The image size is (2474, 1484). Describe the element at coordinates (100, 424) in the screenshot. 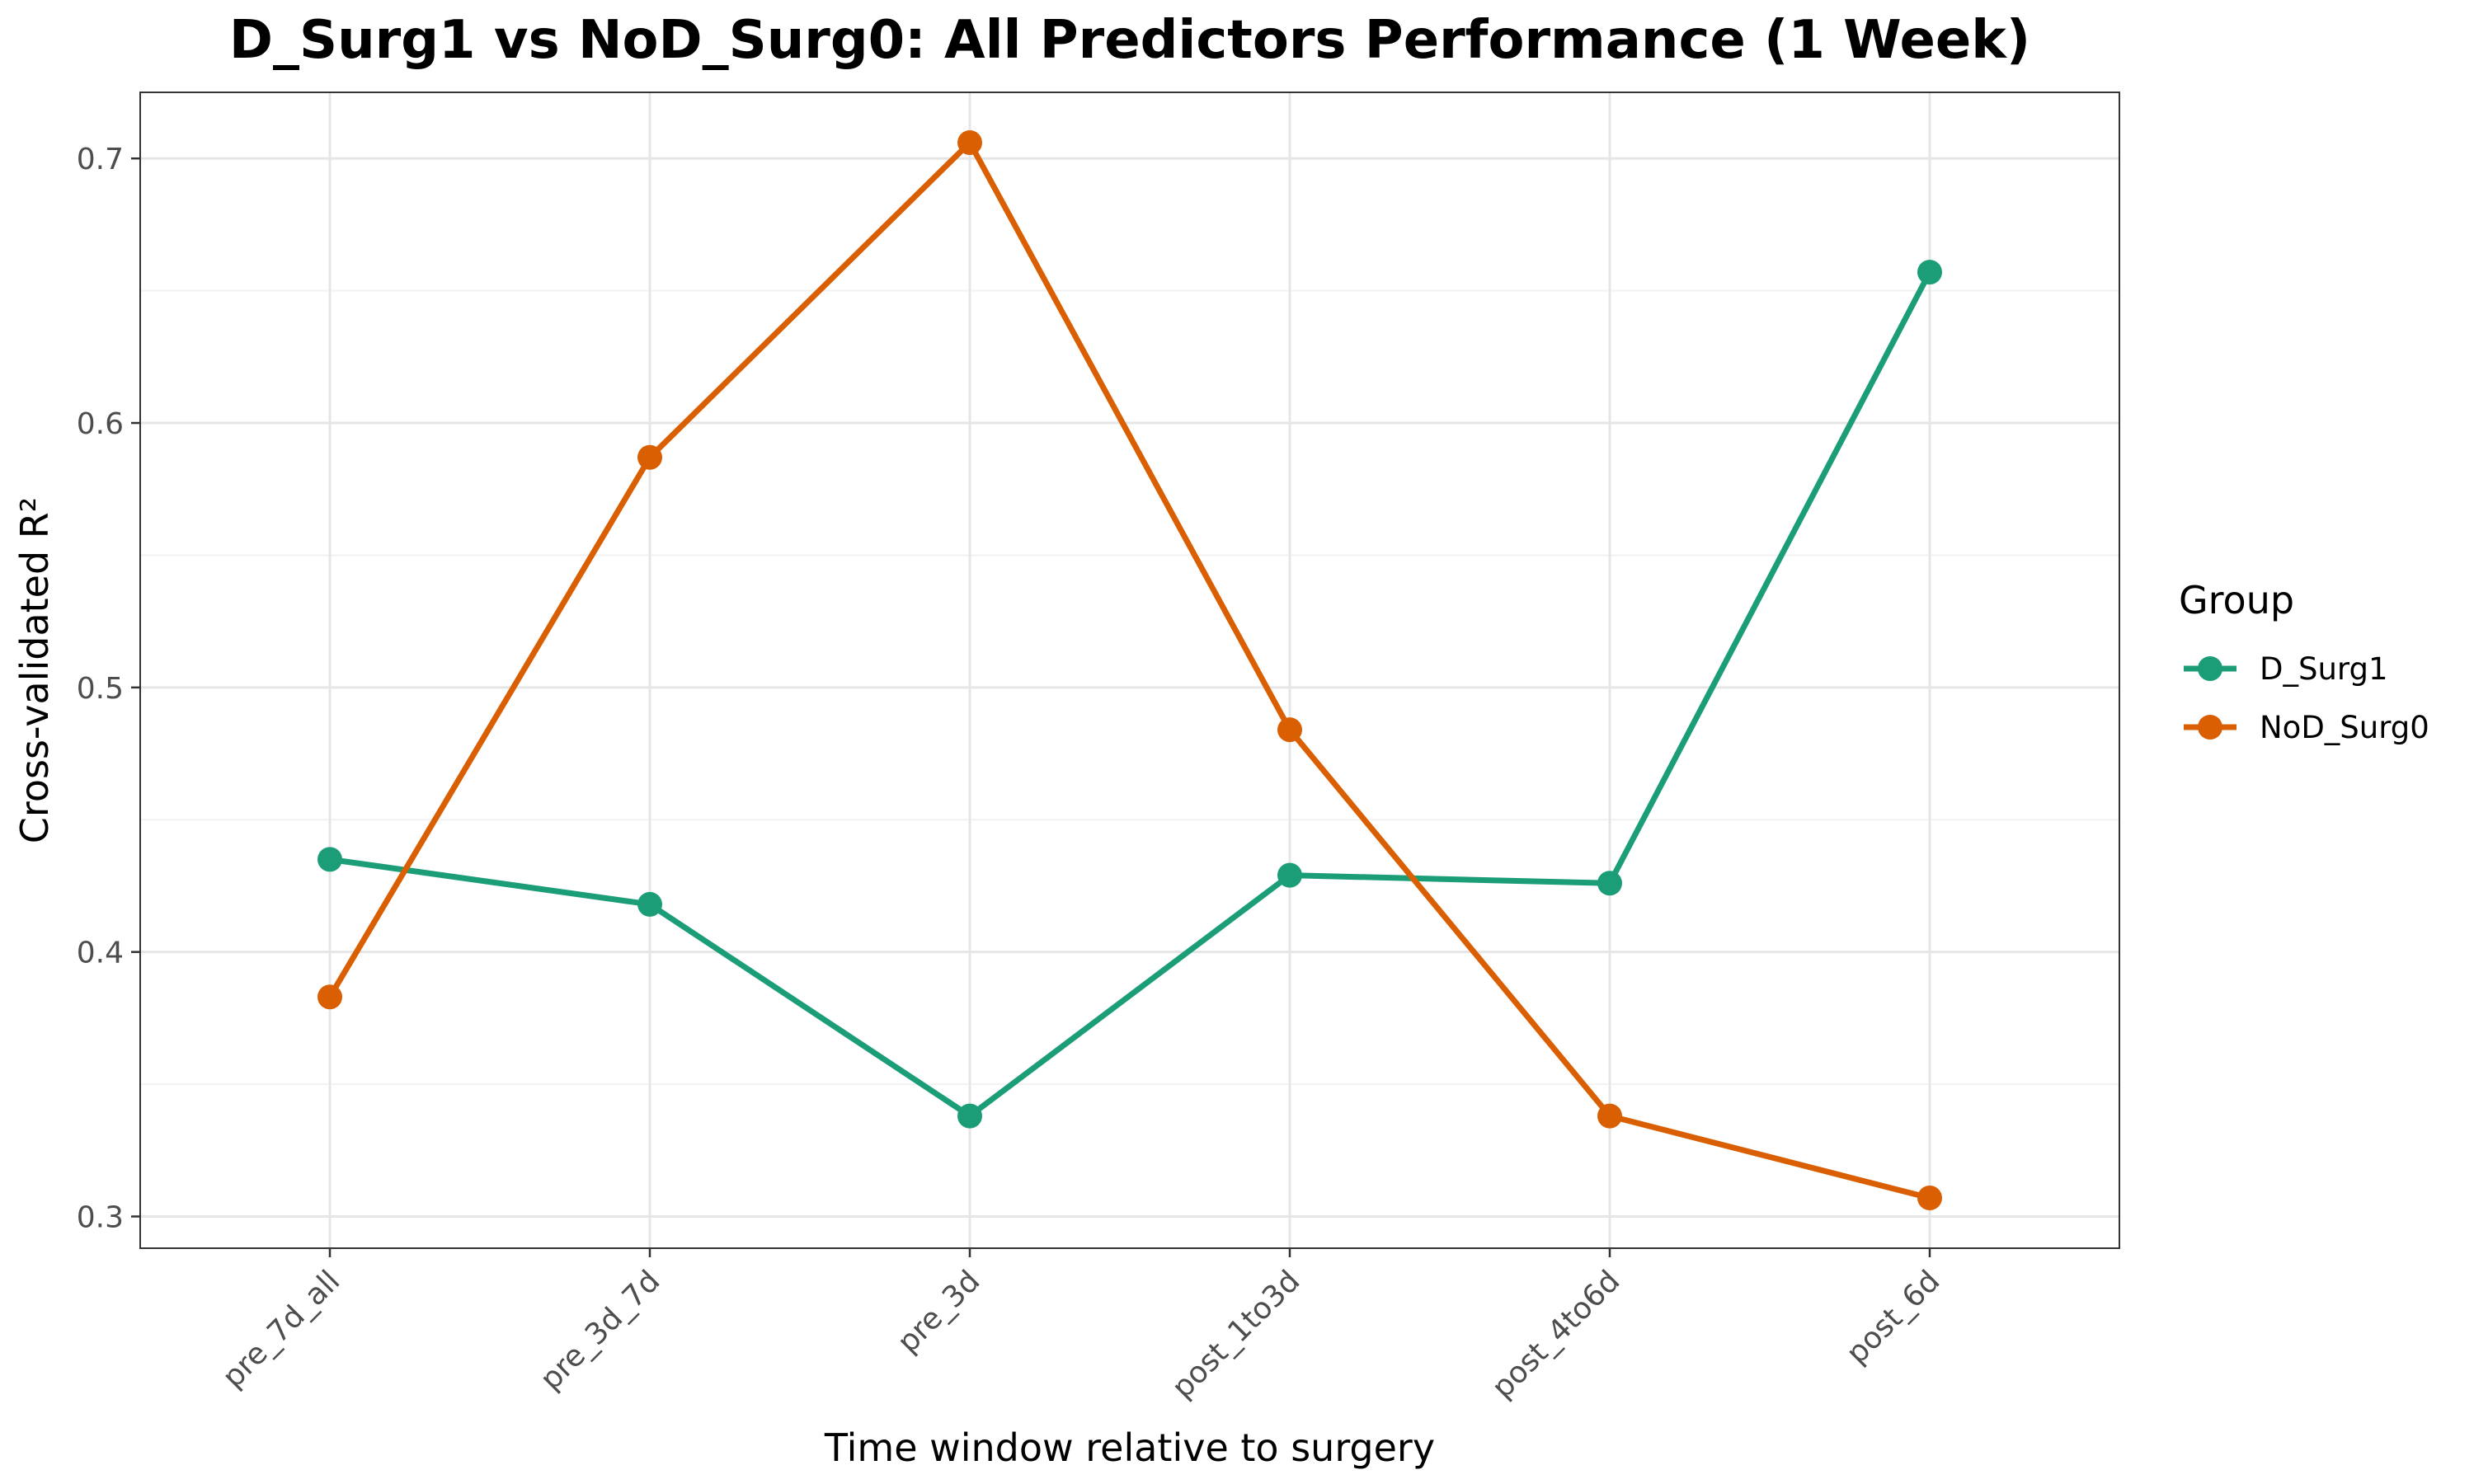

I see `y-tick-label: 0.6` at that location.